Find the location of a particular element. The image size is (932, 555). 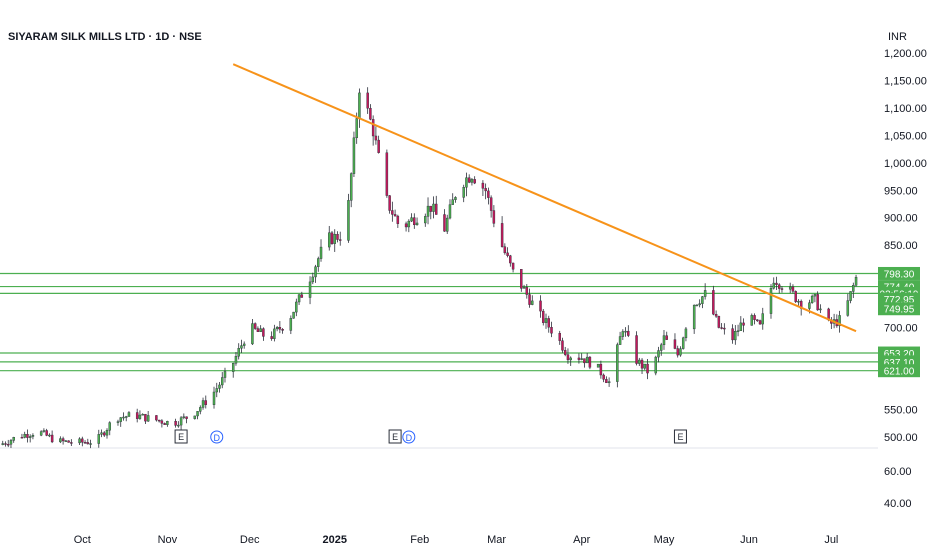

price-tag-label: 749.95 is located at coordinates (899, 310).